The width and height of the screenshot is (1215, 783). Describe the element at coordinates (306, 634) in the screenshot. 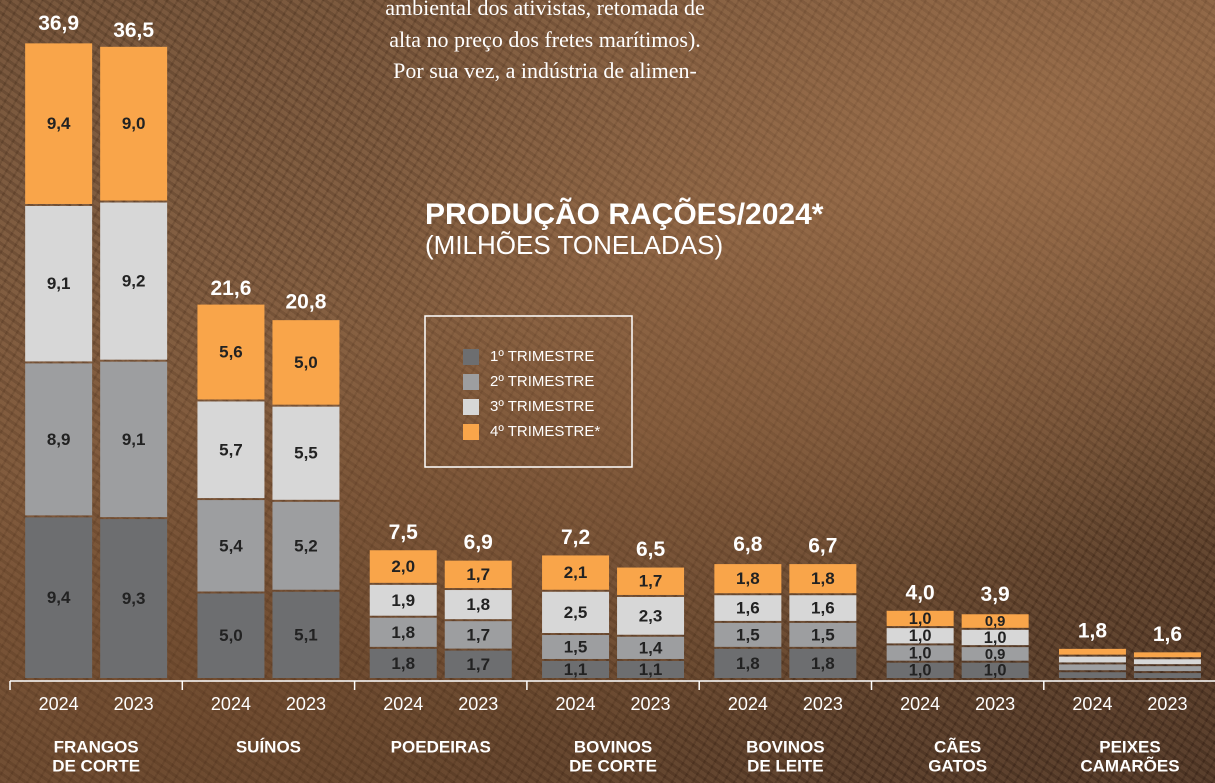

I see `segment-label: 5,1` at that location.